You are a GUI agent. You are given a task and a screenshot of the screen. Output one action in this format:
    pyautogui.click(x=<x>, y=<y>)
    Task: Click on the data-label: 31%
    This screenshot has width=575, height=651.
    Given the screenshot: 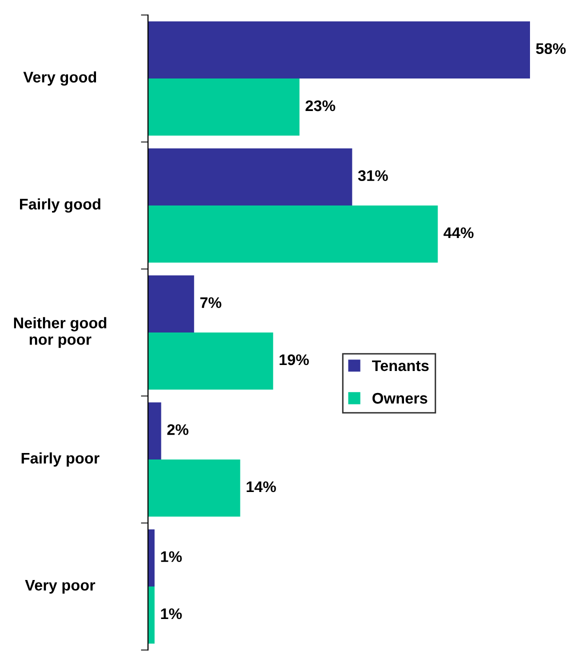 What is the action you would take?
    pyautogui.click(x=373, y=176)
    